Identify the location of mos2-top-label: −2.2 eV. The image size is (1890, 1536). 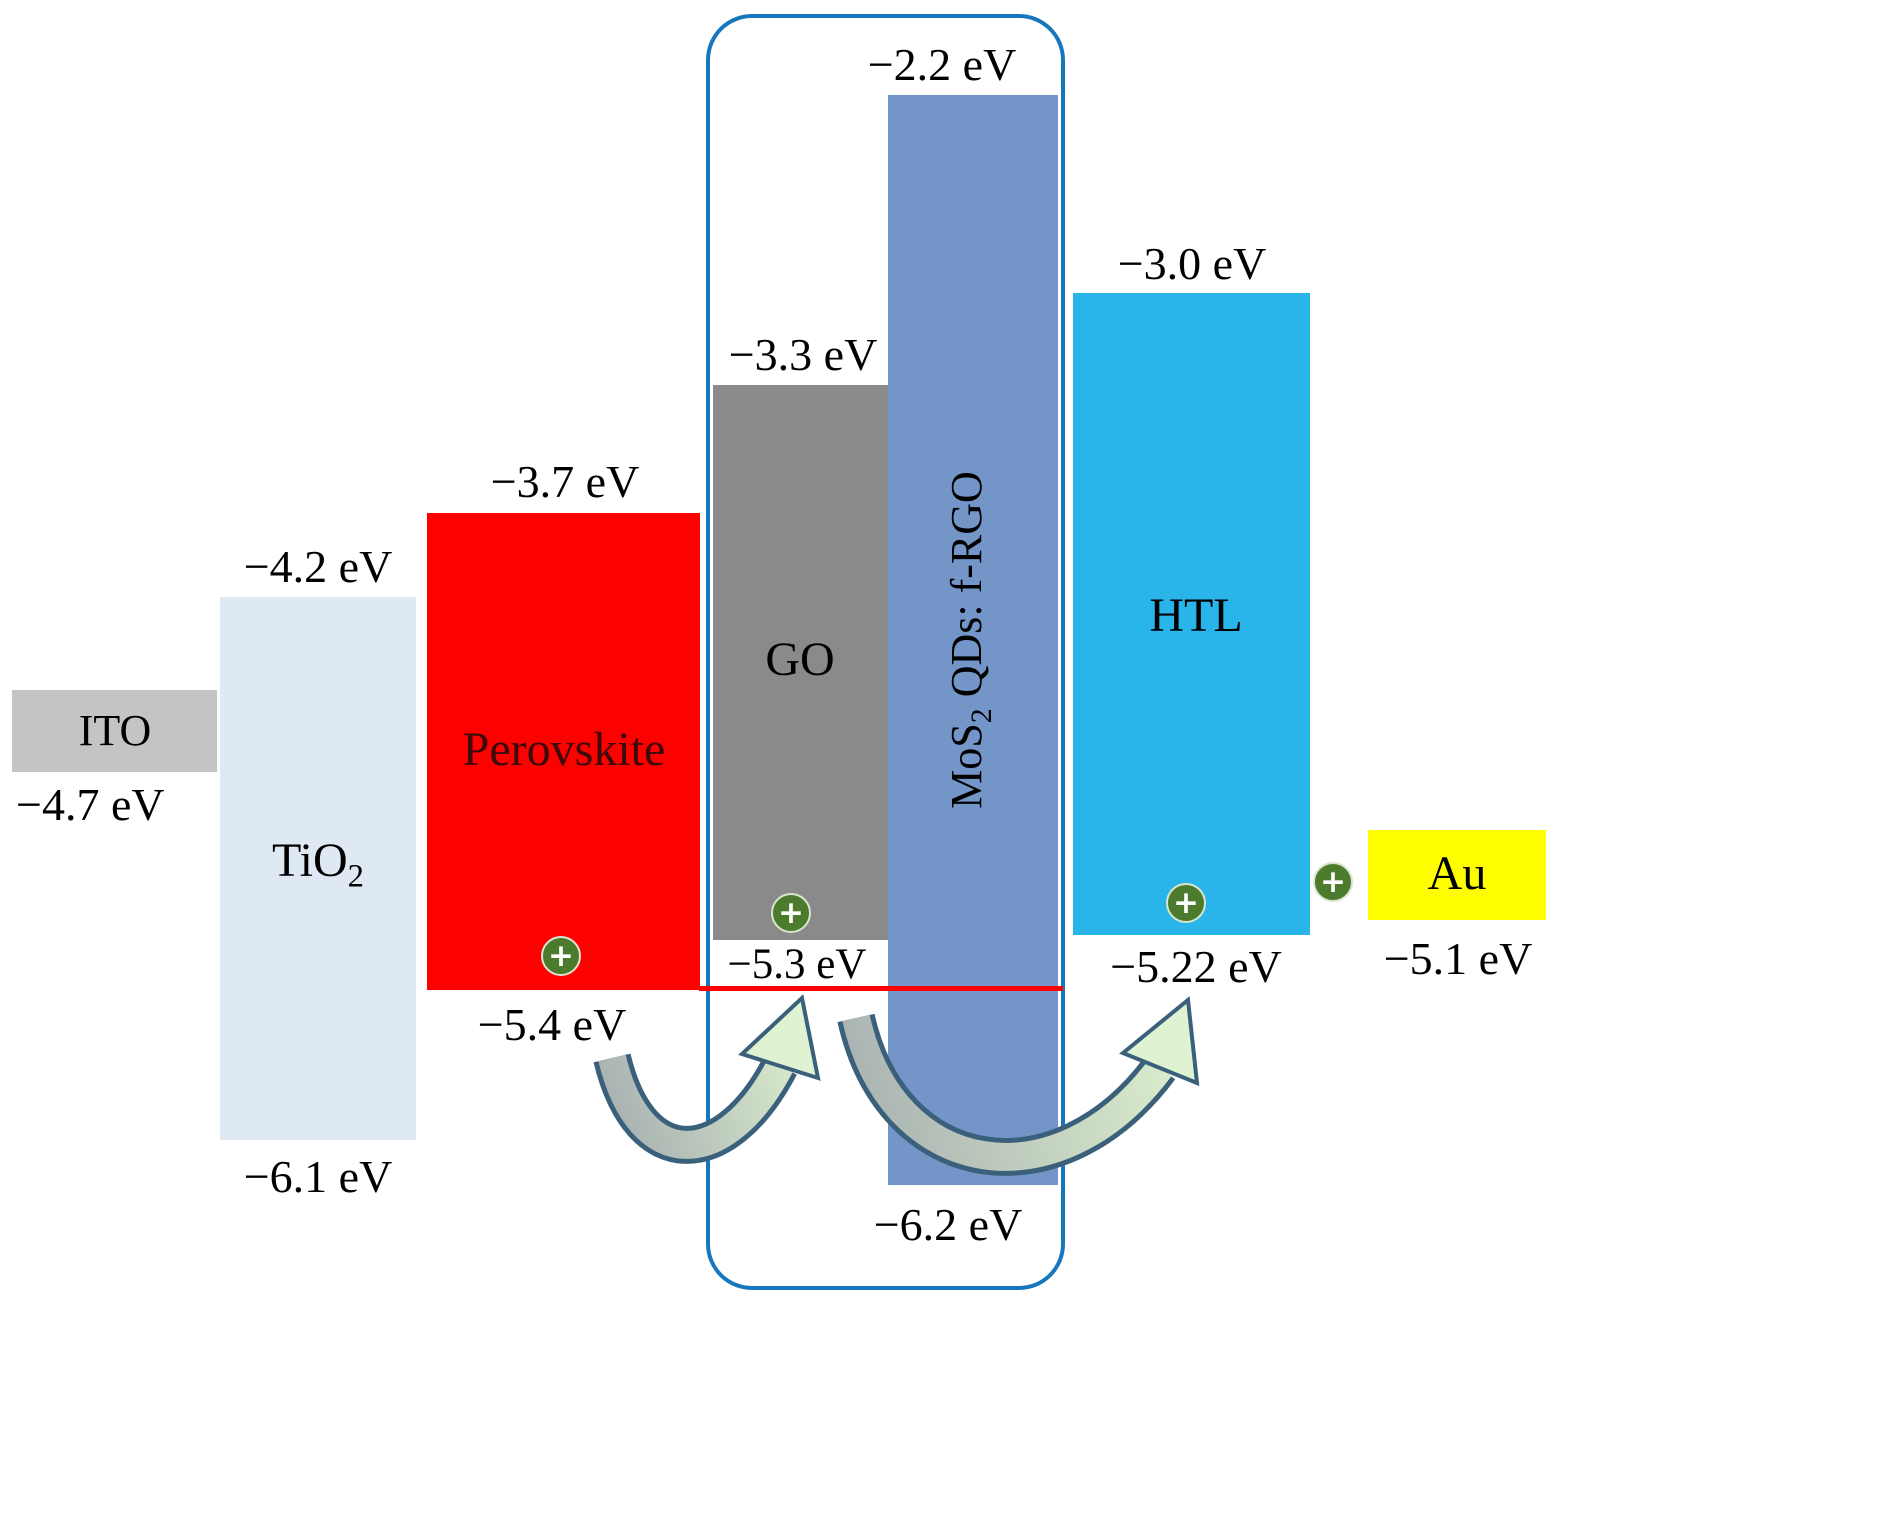
(942, 64).